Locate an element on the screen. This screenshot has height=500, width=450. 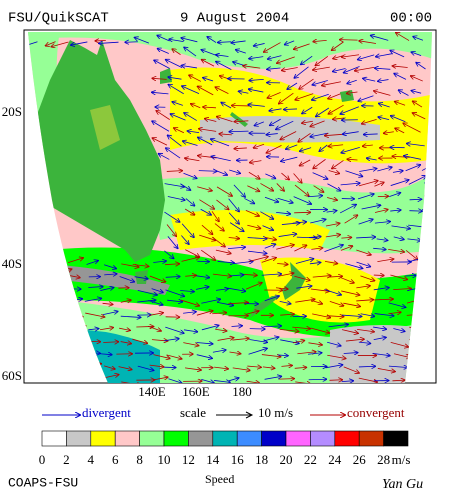
colorbar-tick-label: 16 is located at coordinates (238, 459).